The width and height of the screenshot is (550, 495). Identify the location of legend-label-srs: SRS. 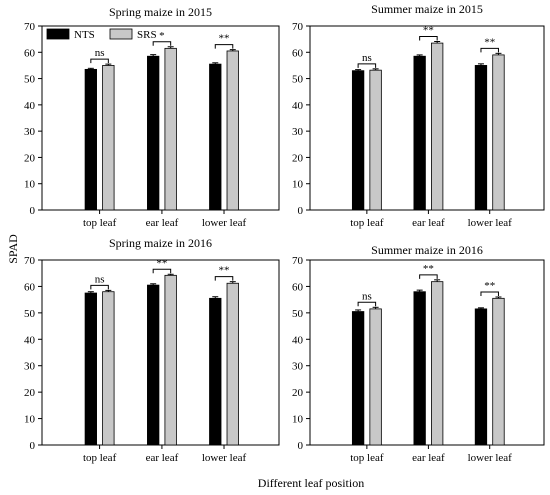
(147, 35).